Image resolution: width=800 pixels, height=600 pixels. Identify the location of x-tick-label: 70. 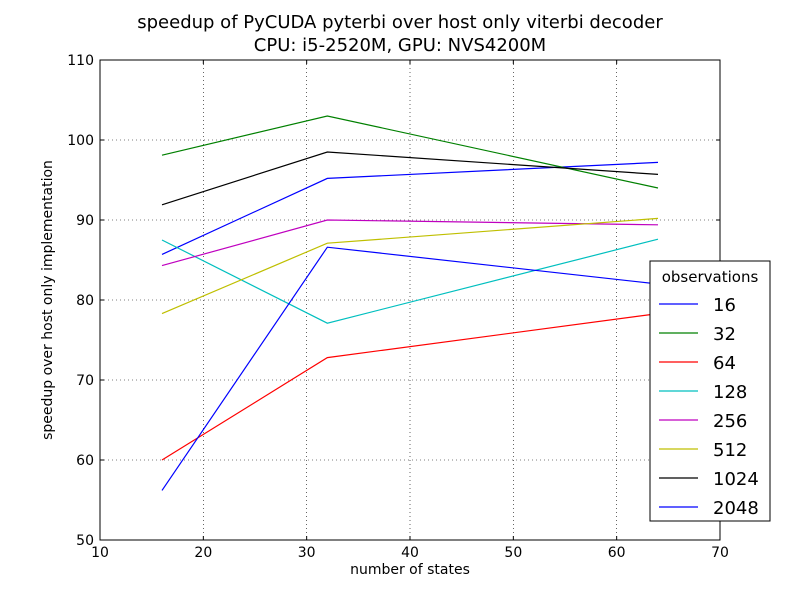
(720, 553).